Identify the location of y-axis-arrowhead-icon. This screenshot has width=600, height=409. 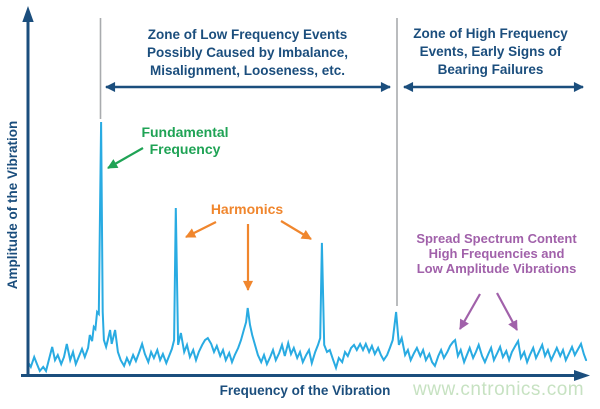
(28, 14).